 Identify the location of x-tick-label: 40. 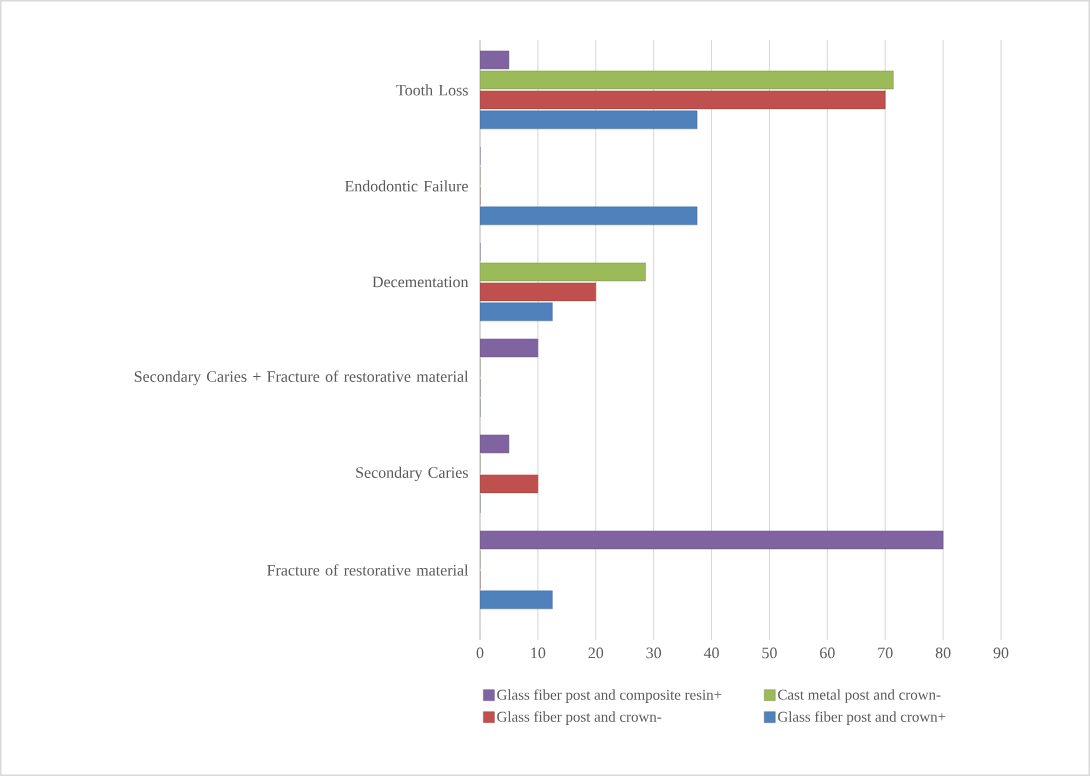
(711, 653).